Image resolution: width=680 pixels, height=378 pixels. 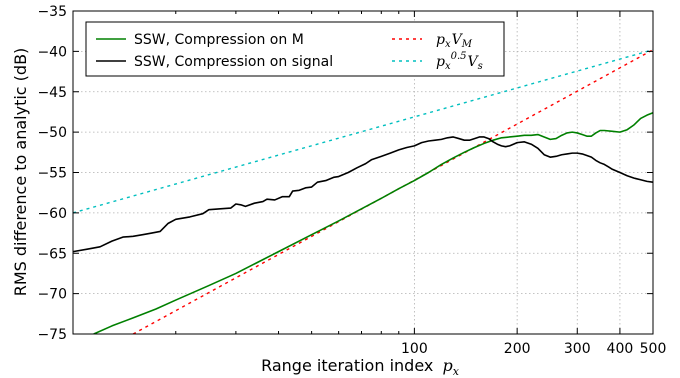 I want to click on x-tick-label: 300, so click(x=577, y=349).